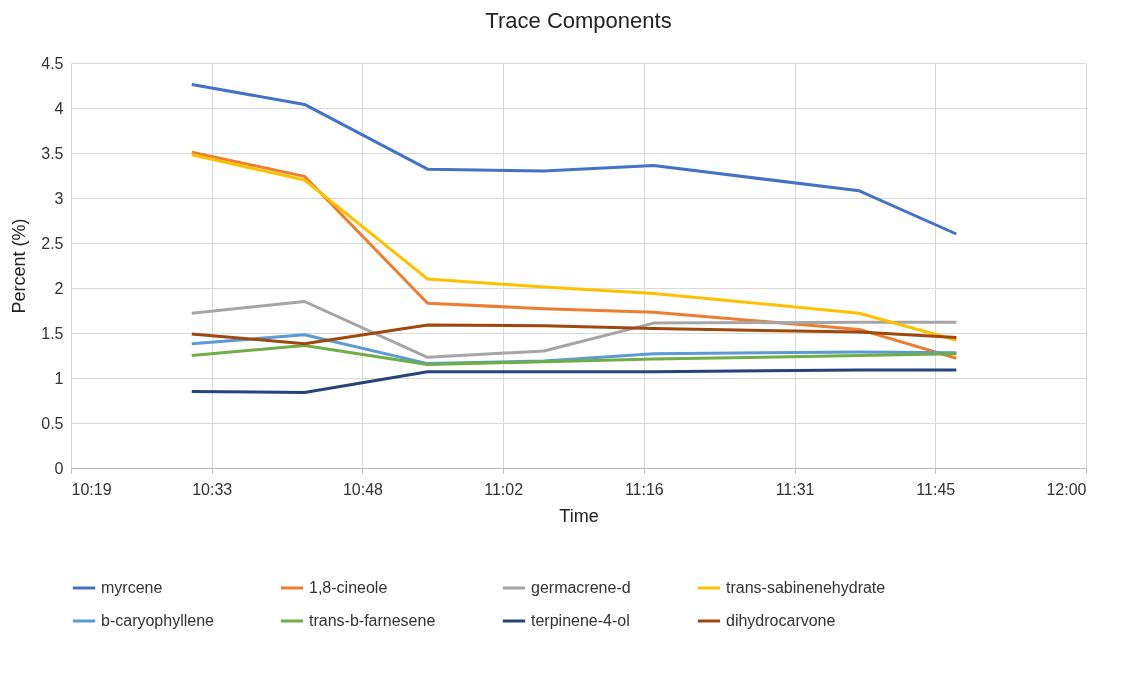 This screenshot has width=1132, height=687. I want to click on legend-label: 1,8-cineole, so click(348, 587).